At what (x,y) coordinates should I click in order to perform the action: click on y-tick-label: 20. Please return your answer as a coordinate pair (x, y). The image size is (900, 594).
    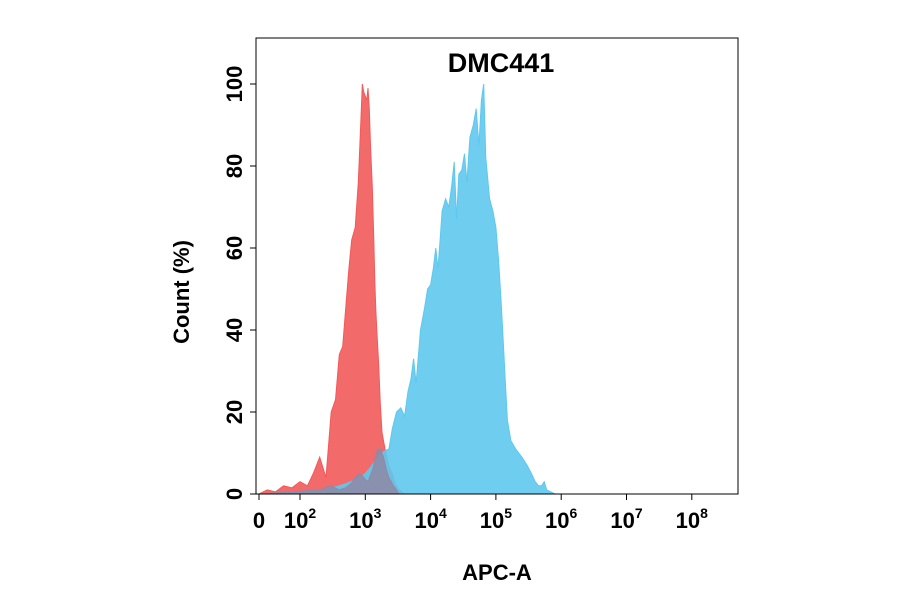
    Looking at the image, I should click on (234, 412).